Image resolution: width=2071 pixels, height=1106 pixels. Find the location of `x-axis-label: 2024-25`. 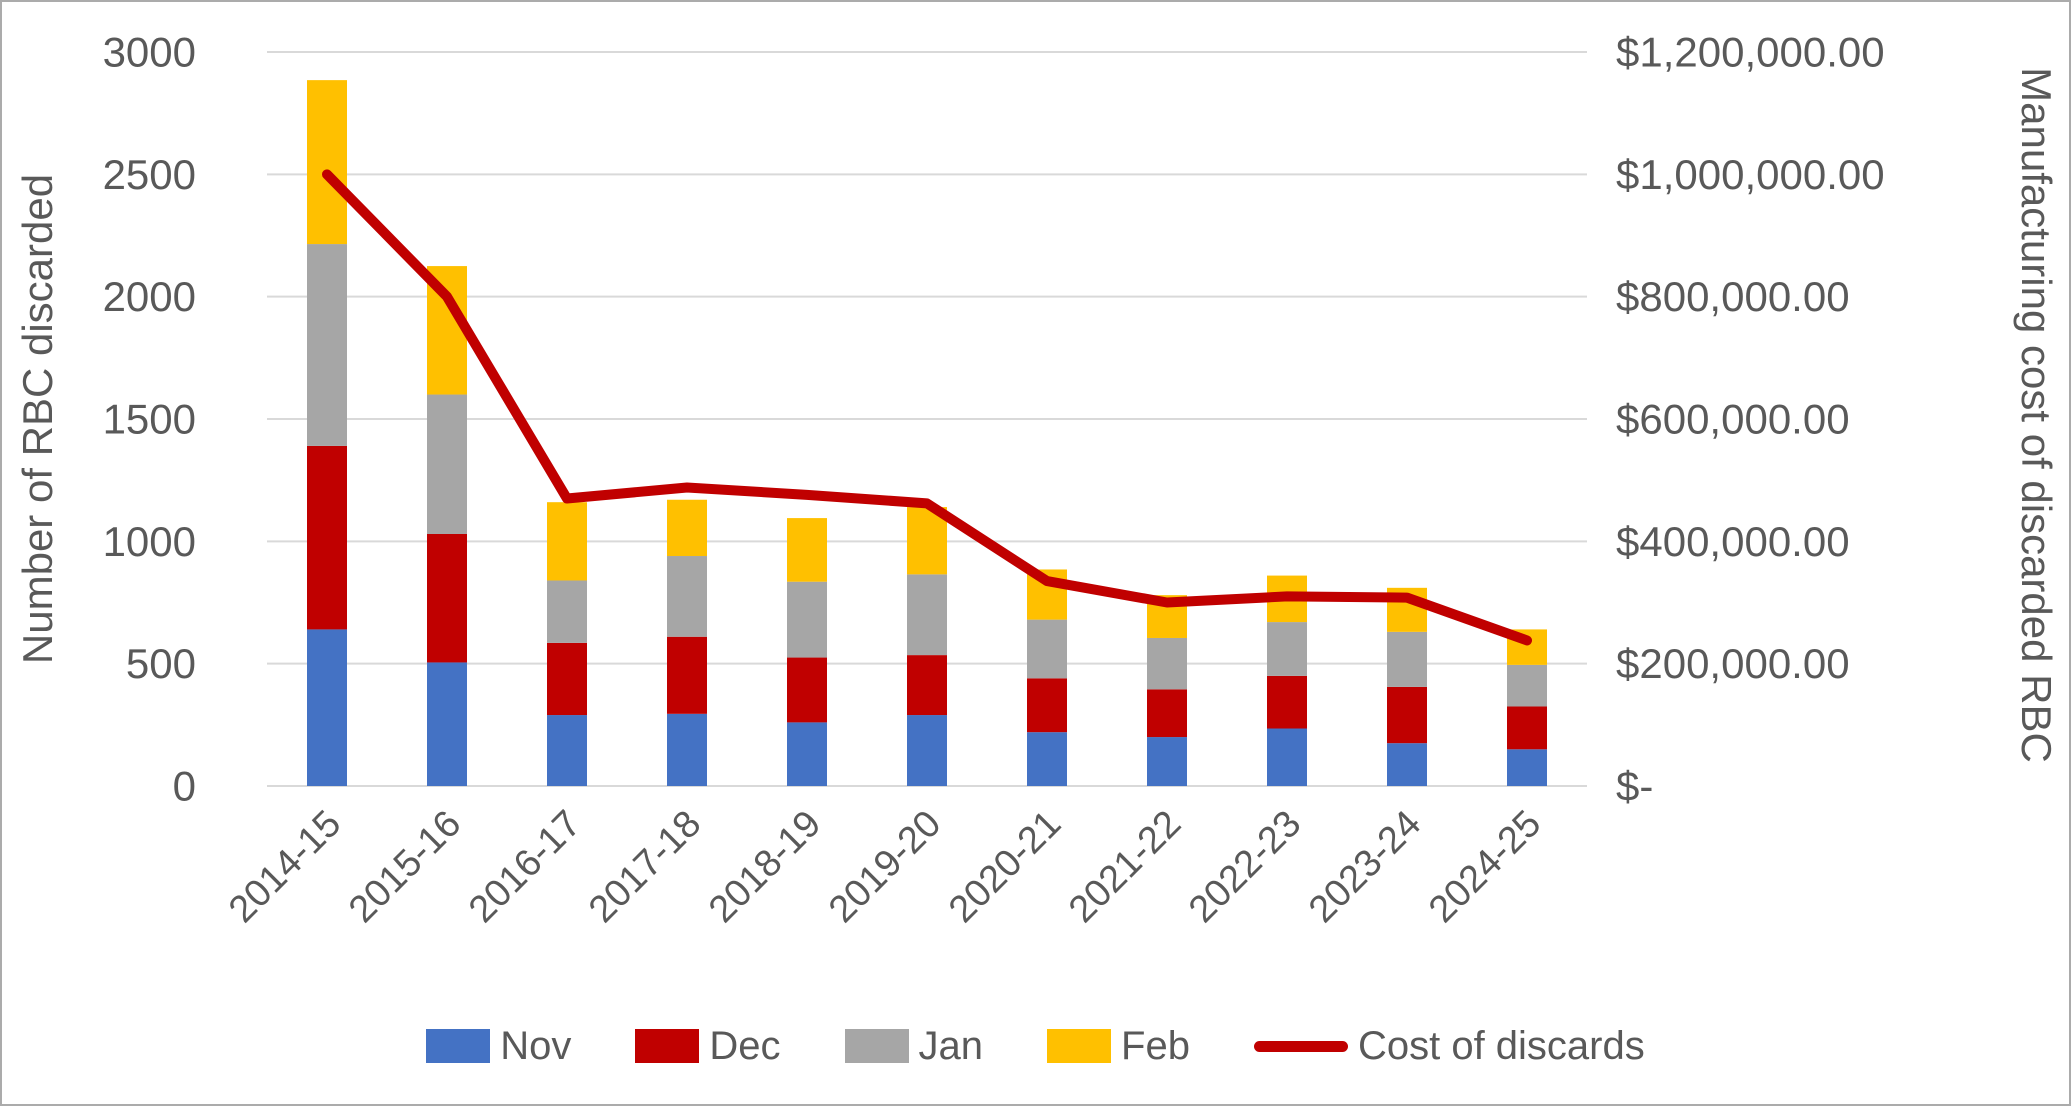

x-axis-label: 2024-25 is located at coordinates (1485, 867).